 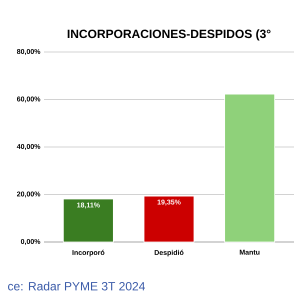 I want to click on chart-title: INCORPORACIONES-DESPIDOS (3°, so click(x=169, y=34).